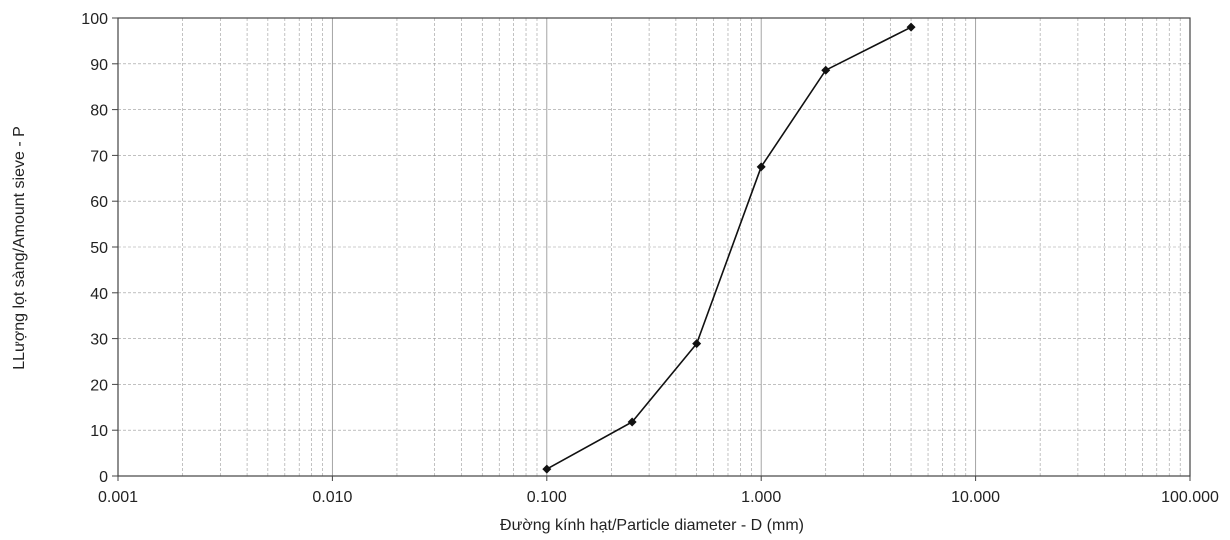 The width and height of the screenshot is (1230, 540). What do you see at coordinates (99, 294) in the screenshot?
I see `y-tick-label: 40` at bounding box center [99, 294].